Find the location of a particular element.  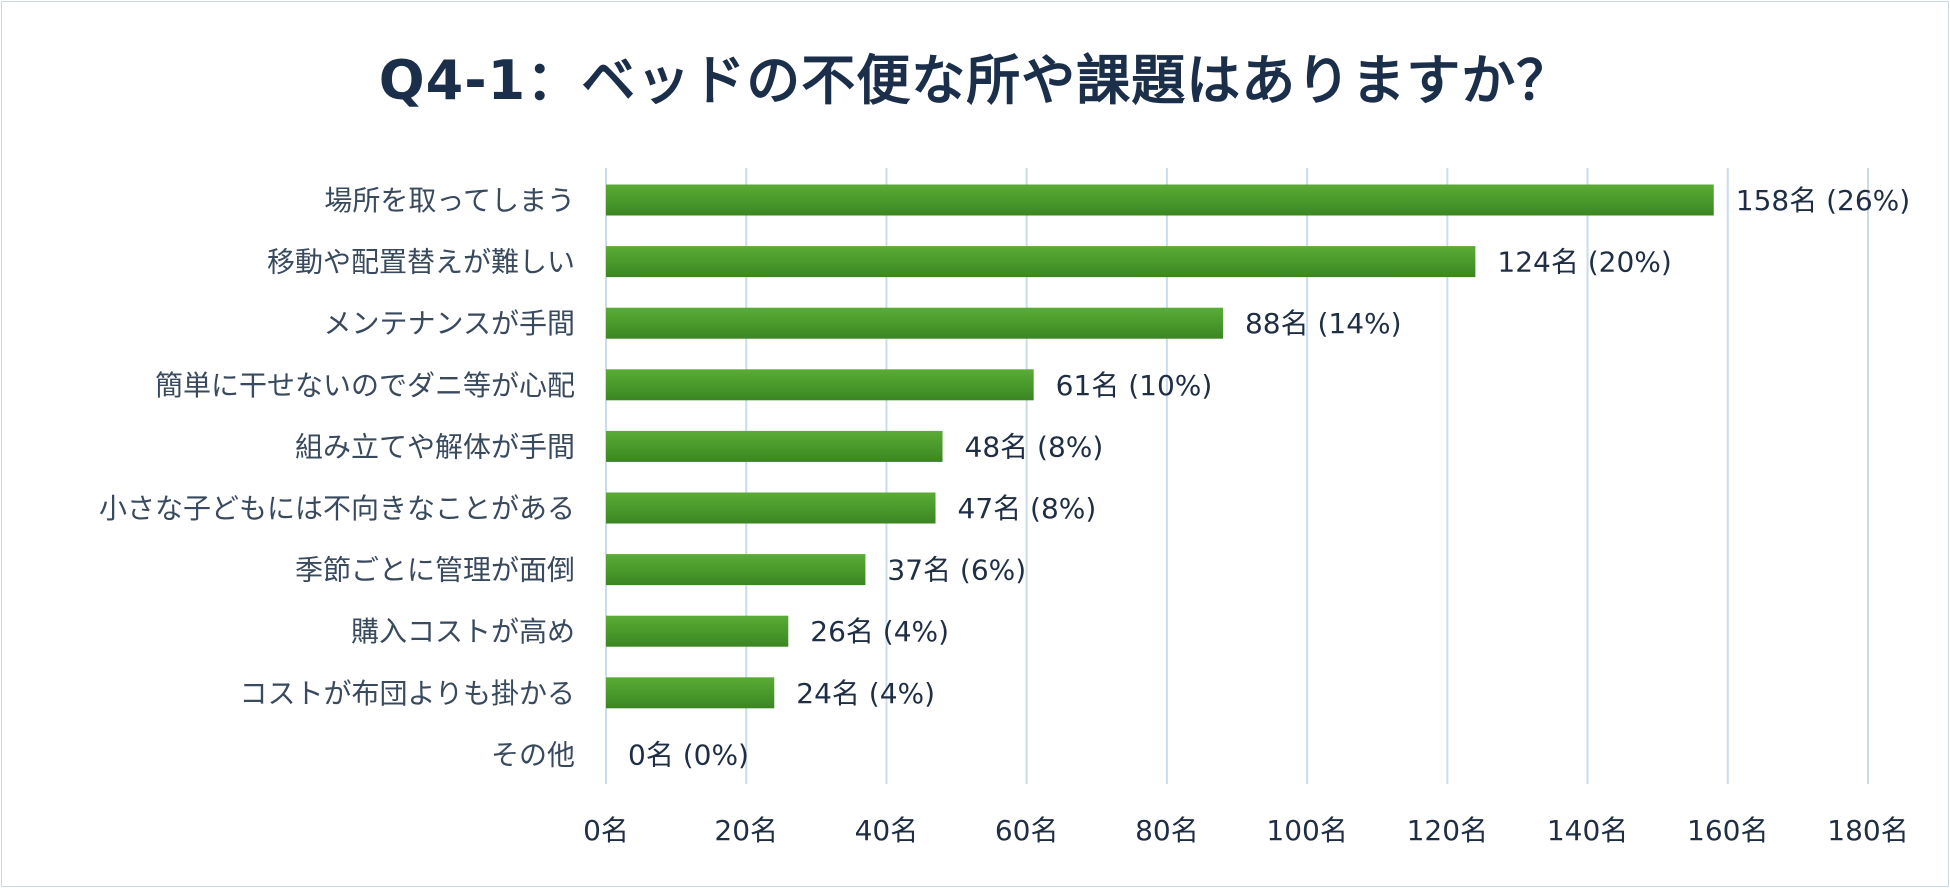

category-label: 購入コストが高め is located at coordinates (463, 631).